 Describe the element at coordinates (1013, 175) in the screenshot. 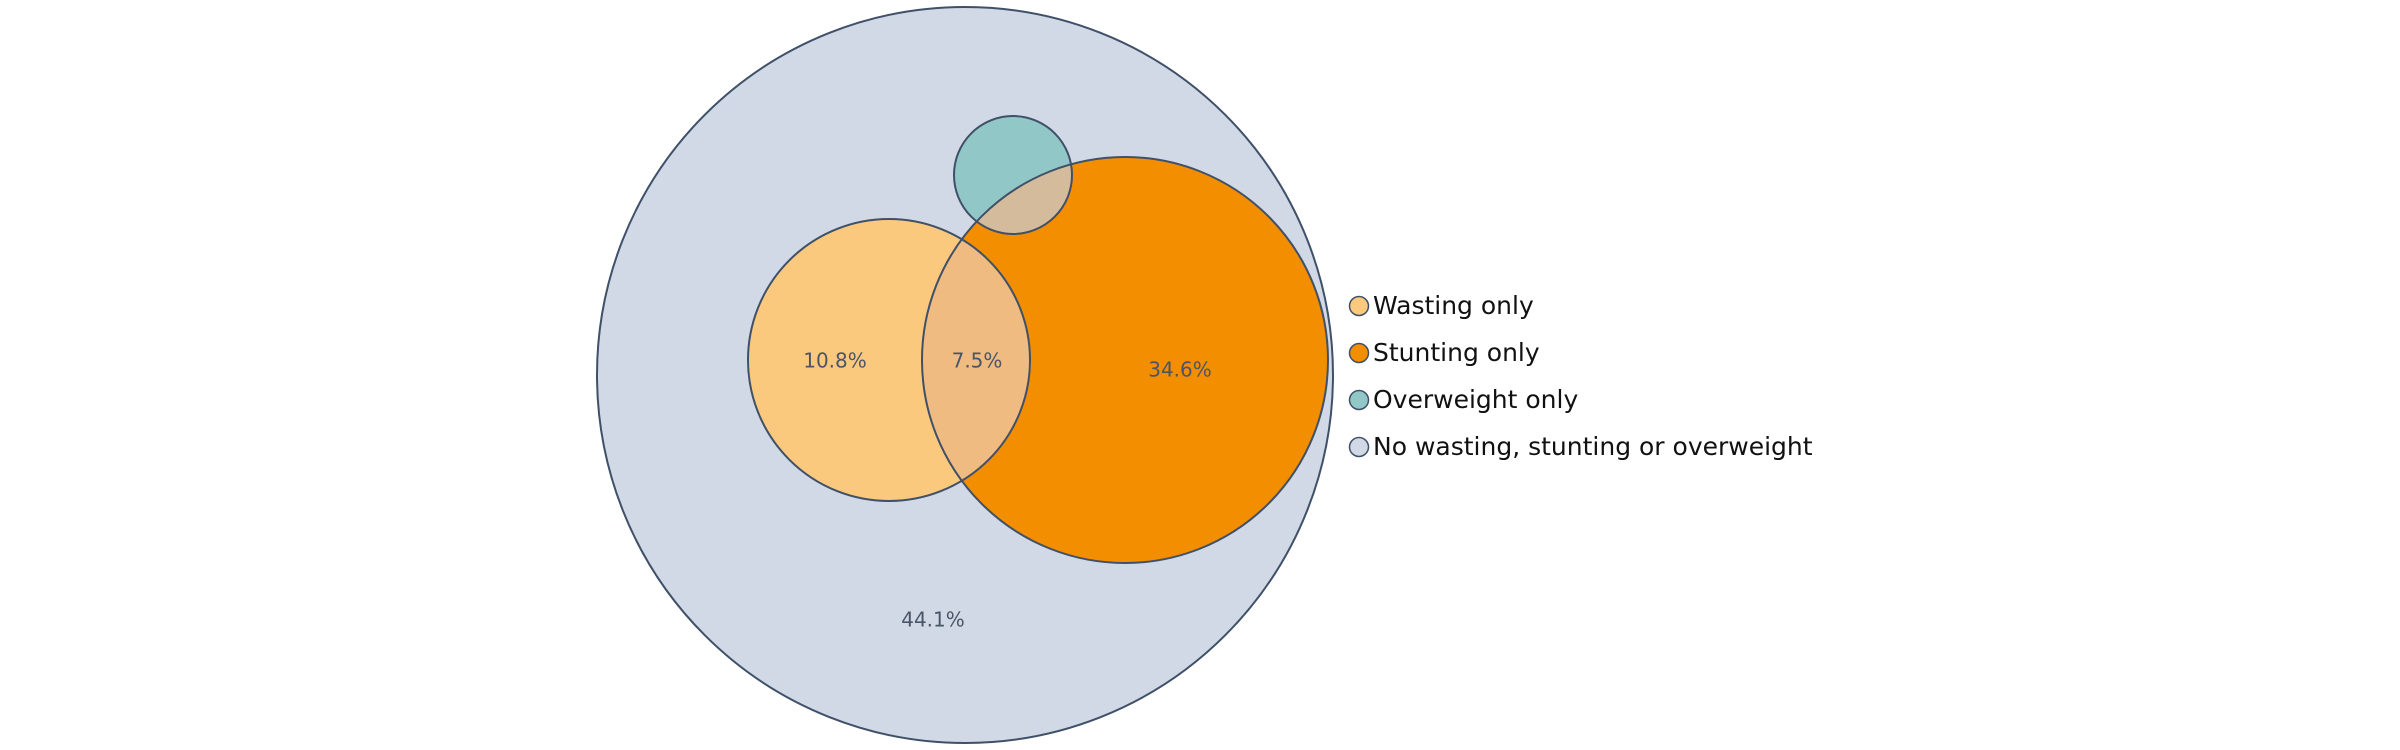

I see `venn-outline-overweight` at that location.